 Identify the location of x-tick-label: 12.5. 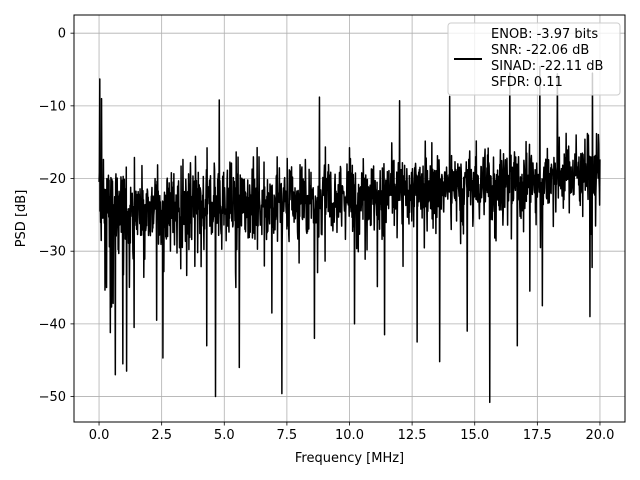
(412, 435).